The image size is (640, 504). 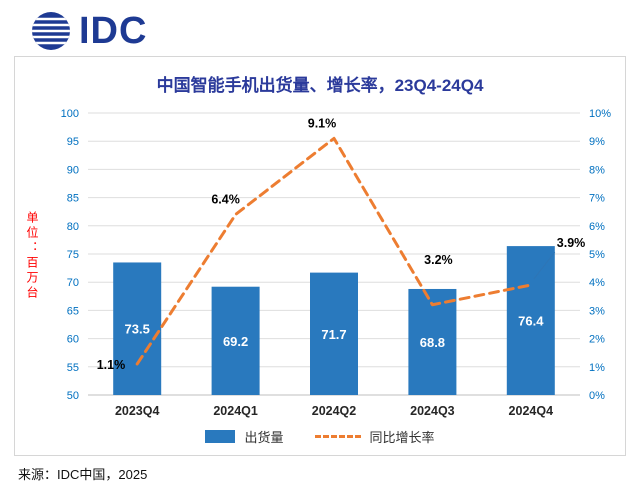 I want to click on legend-bar-label: 出货量, so click(x=264, y=437).